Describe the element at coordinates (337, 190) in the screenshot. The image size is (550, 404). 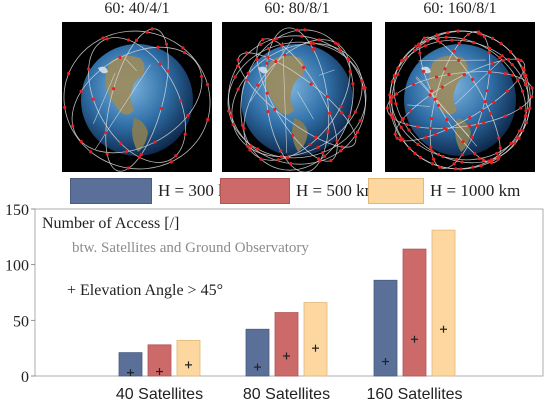
I see `legend-label-500: H = 500 km` at that location.